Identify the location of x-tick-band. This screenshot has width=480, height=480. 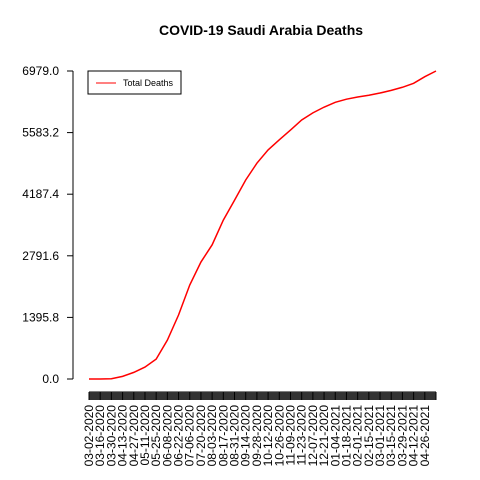
(262, 396).